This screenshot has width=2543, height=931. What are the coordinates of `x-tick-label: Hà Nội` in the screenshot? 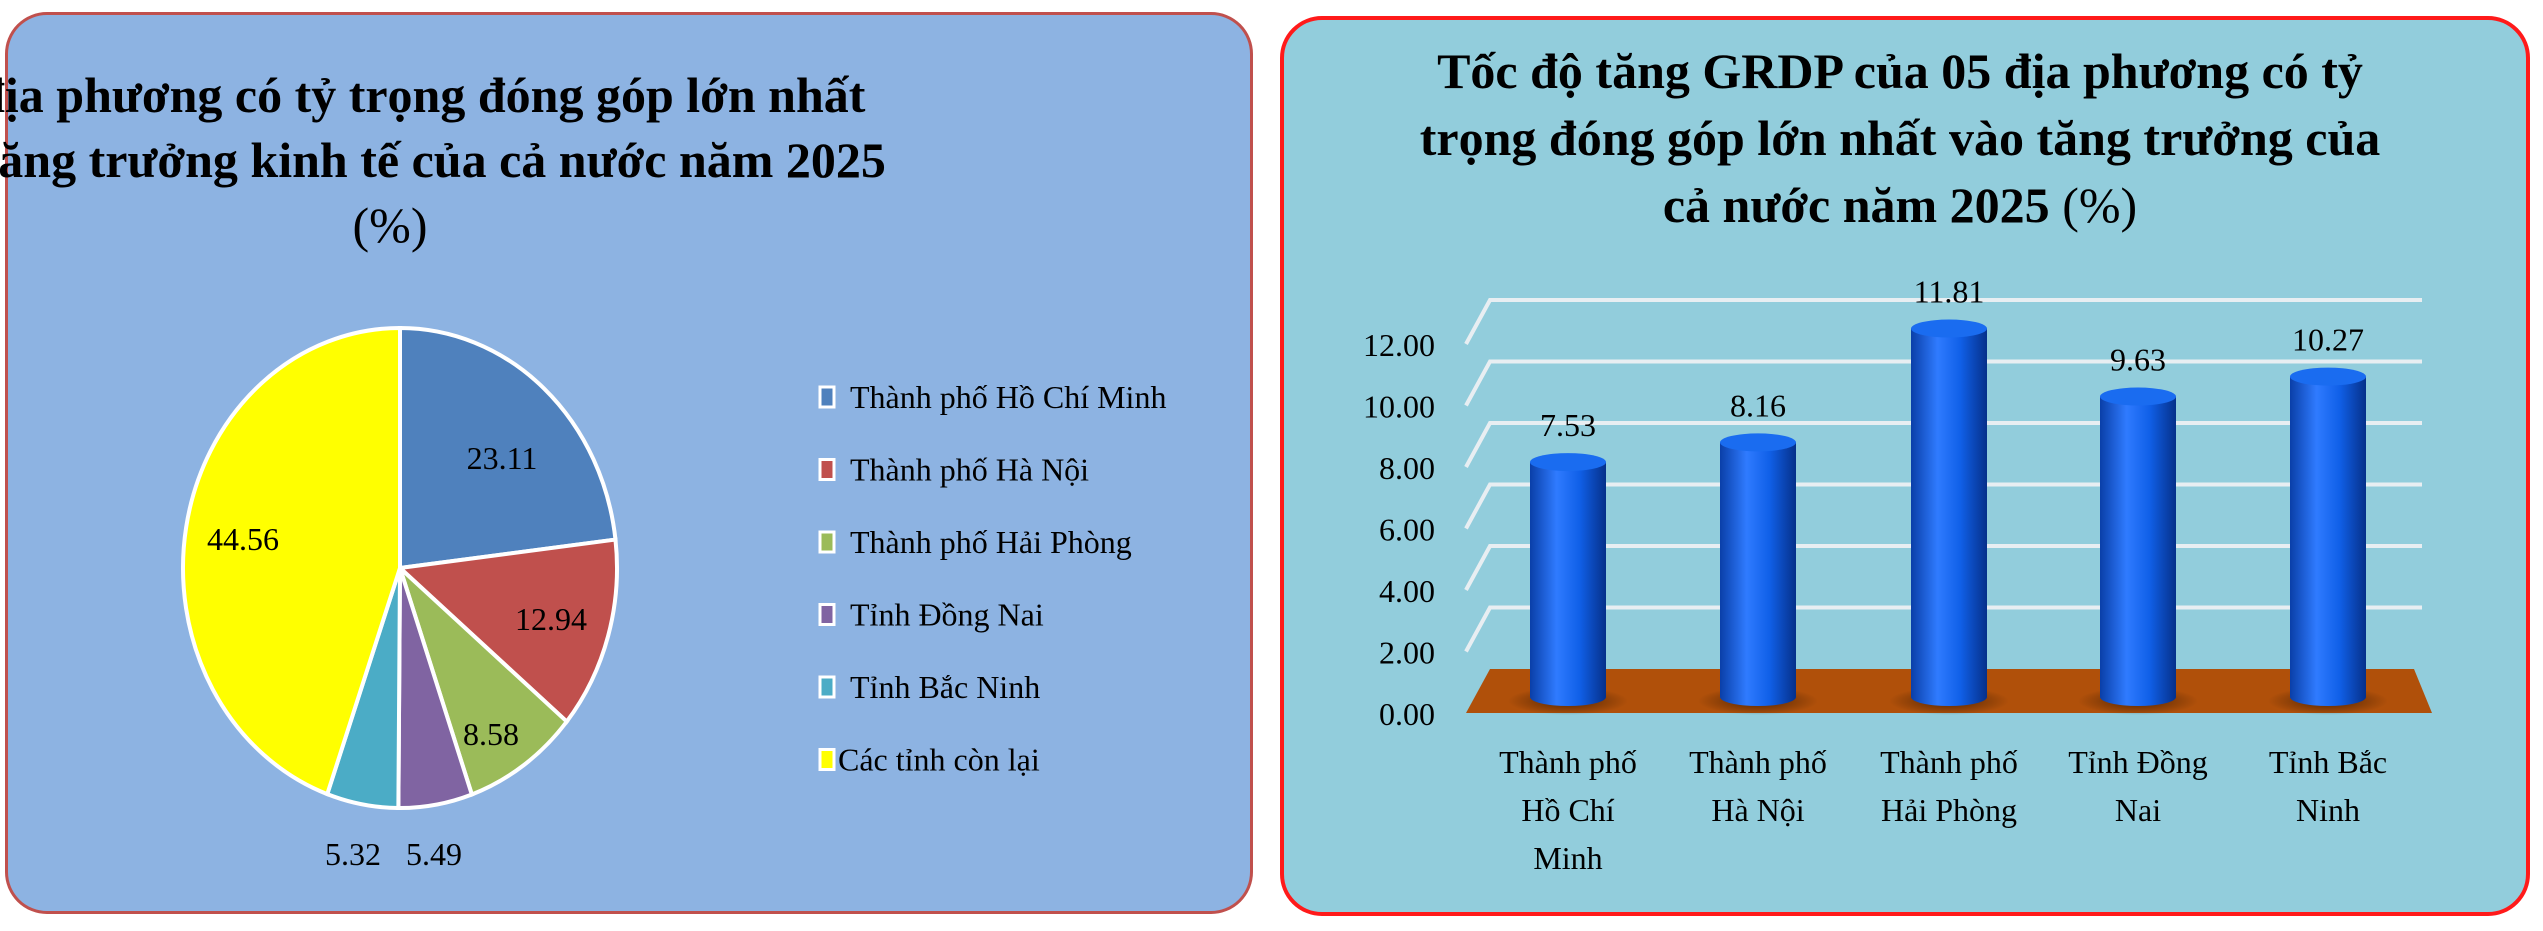 It's located at (1757, 810).